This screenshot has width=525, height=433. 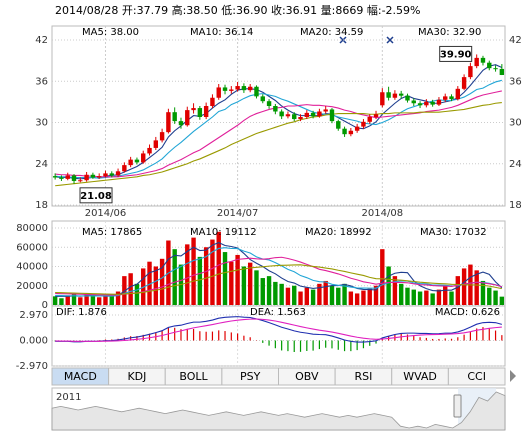 I want to click on tab-label: OBV, so click(x=307, y=376).